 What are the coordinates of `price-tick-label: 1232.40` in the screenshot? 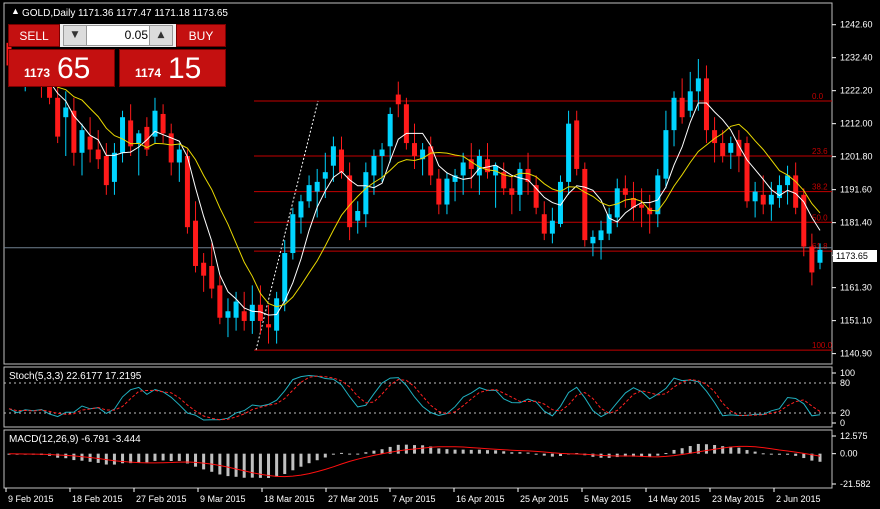 It's located at (856, 58).